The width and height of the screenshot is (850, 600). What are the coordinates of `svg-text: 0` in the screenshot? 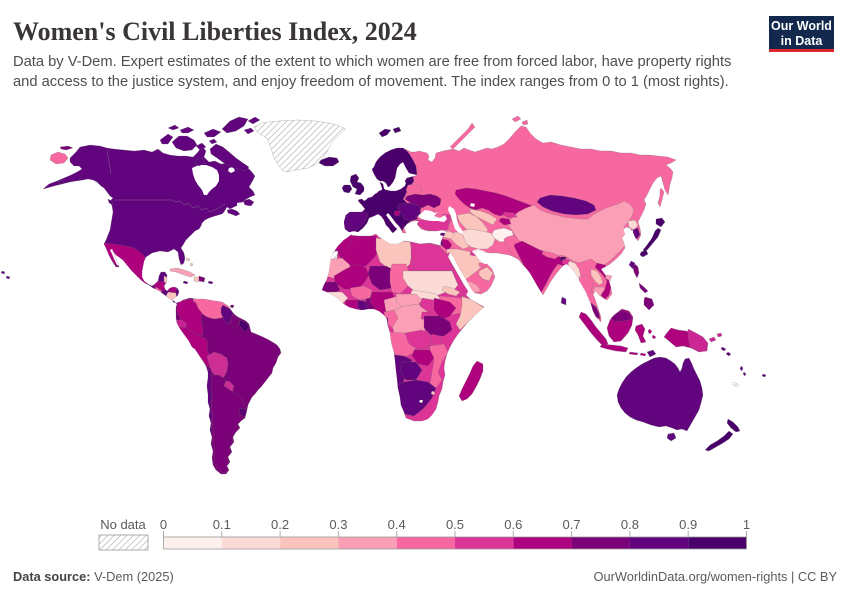 It's located at (163, 524).